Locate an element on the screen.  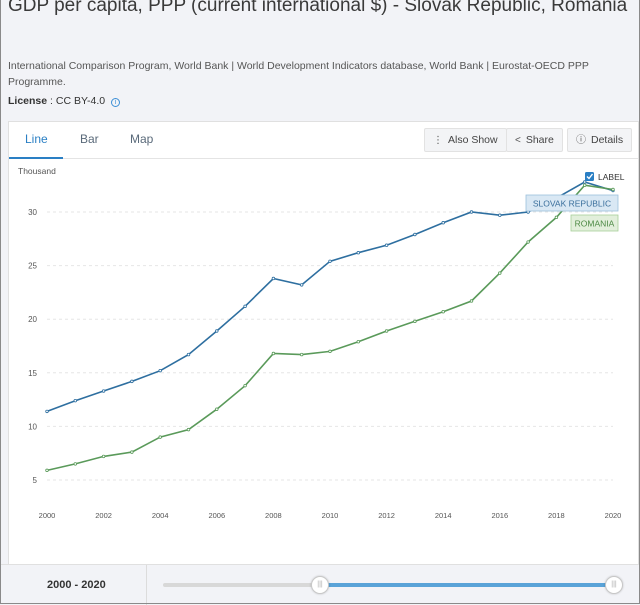
share-button: < Share is located at coordinates (534, 140).